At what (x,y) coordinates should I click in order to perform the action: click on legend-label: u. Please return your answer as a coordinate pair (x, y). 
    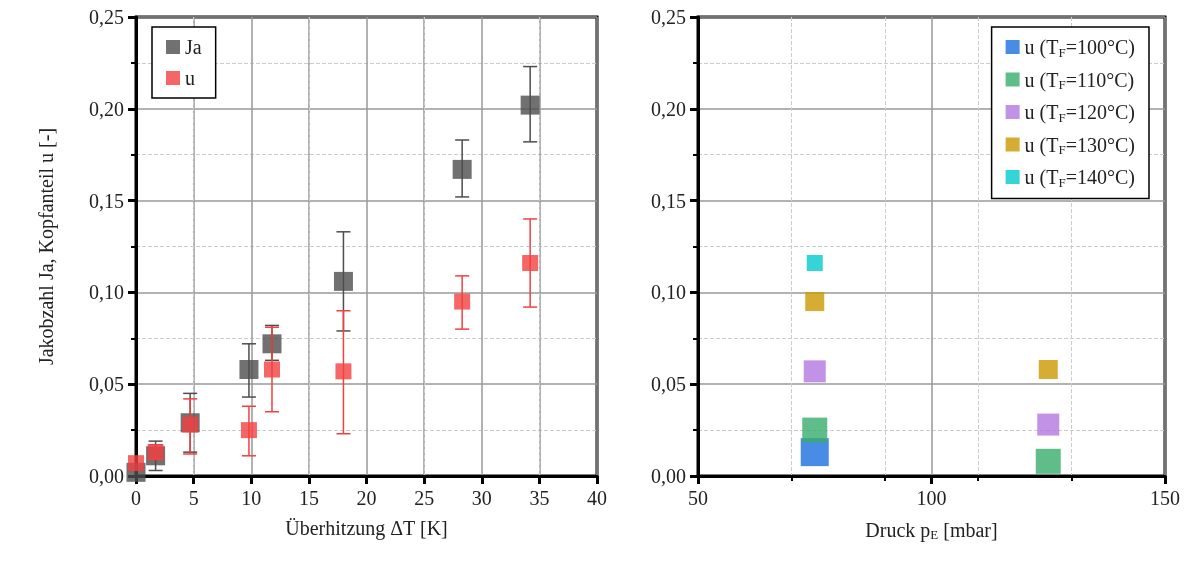
    Looking at the image, I should click on (190, 78).